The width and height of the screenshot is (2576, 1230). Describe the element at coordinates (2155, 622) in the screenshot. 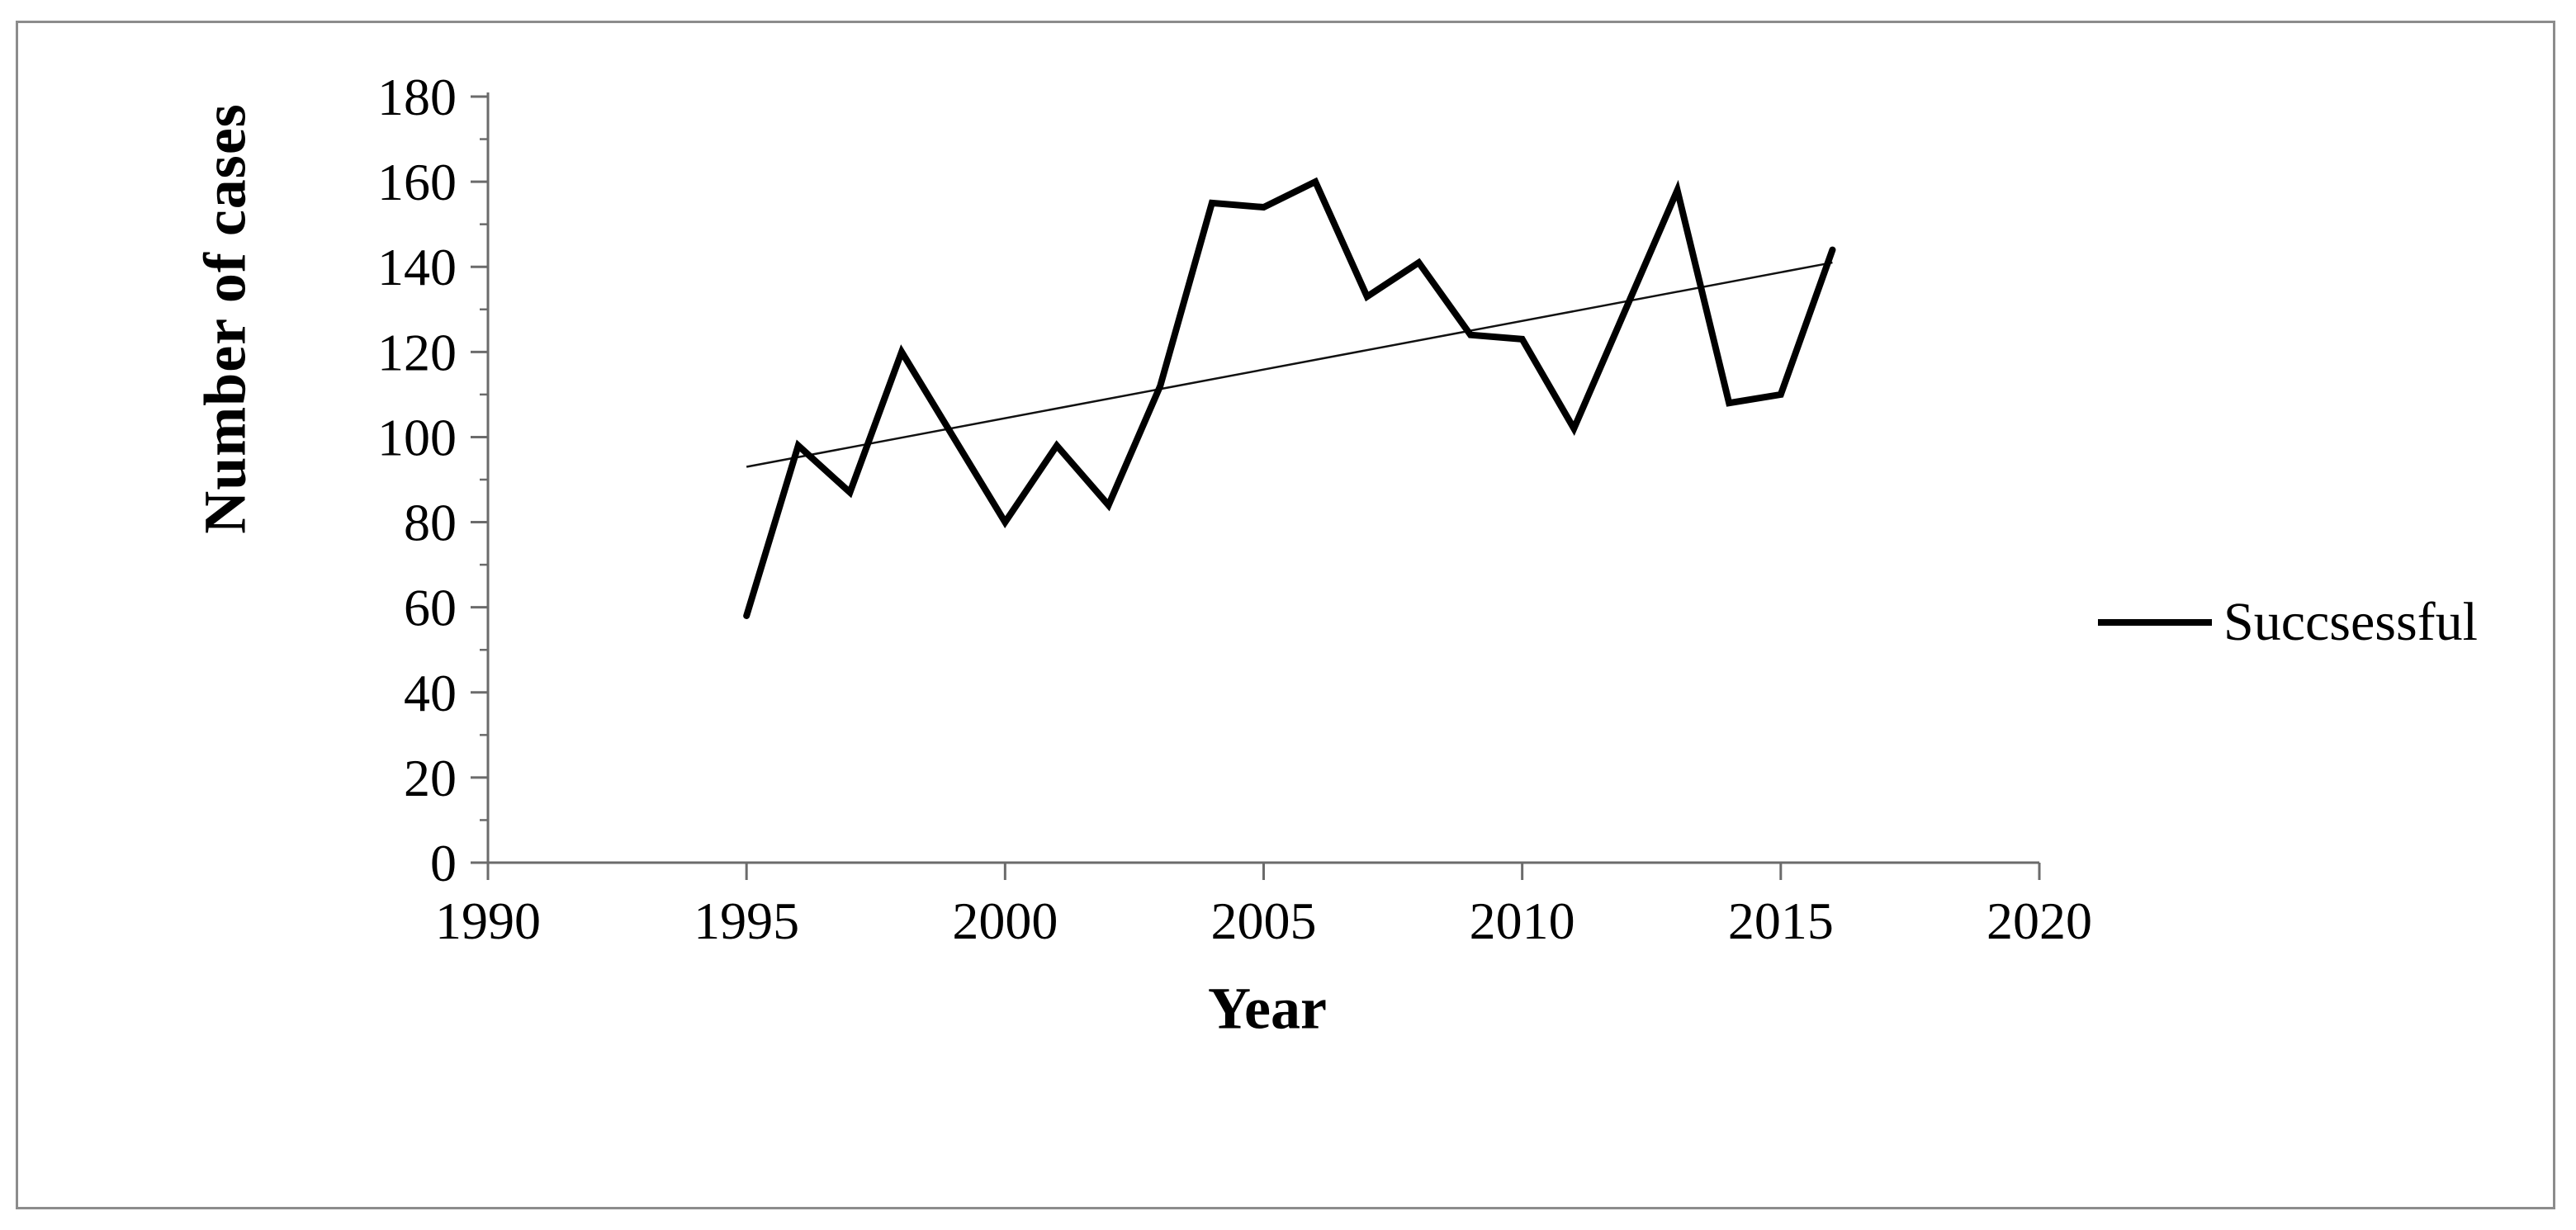

I see `legend-line-sample-icon` at that location.